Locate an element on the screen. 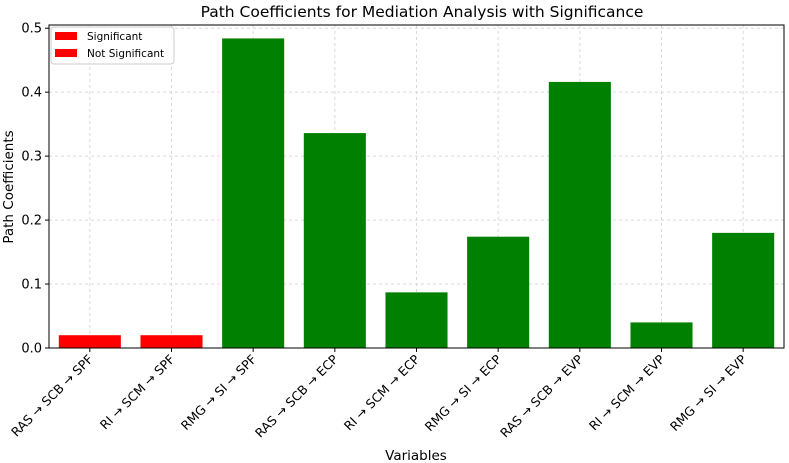  x-tick-label: RI → SCM → SPF is located at coordinates (137, 392).